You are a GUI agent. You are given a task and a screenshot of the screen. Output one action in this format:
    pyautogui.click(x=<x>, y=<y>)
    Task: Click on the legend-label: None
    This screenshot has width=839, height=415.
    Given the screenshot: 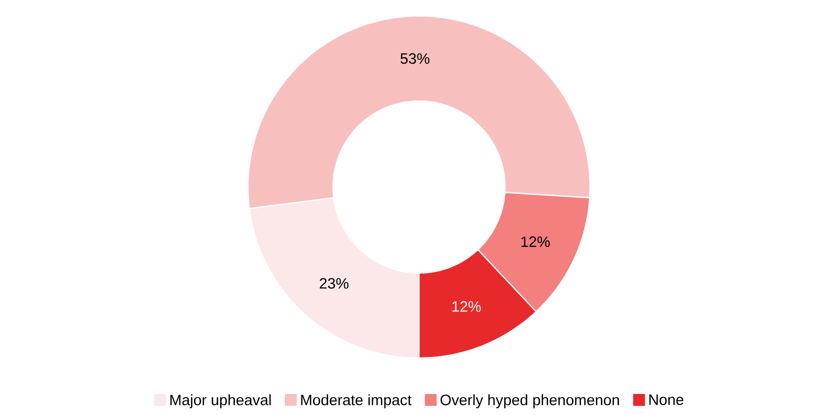 What is the action you would take?
    pyautogui.click(x=666, y=400)
    